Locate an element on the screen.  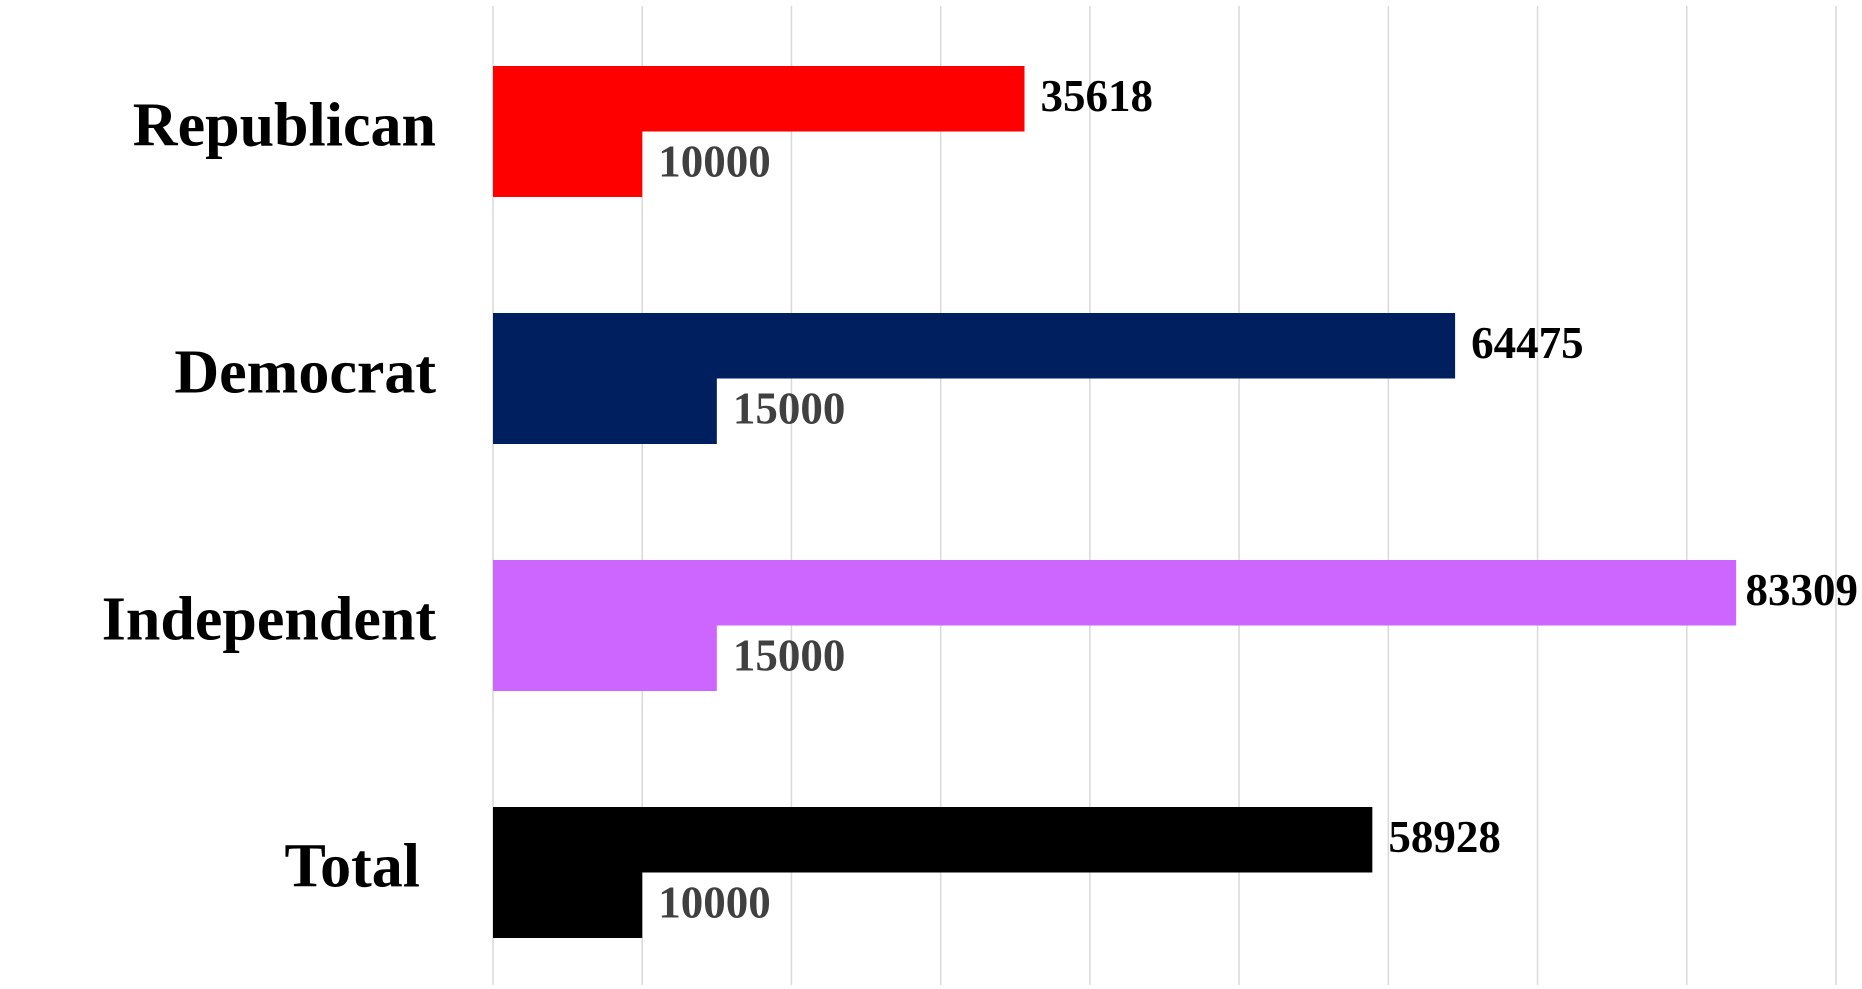
category-label: Republican is located at coordinates (284, 126).